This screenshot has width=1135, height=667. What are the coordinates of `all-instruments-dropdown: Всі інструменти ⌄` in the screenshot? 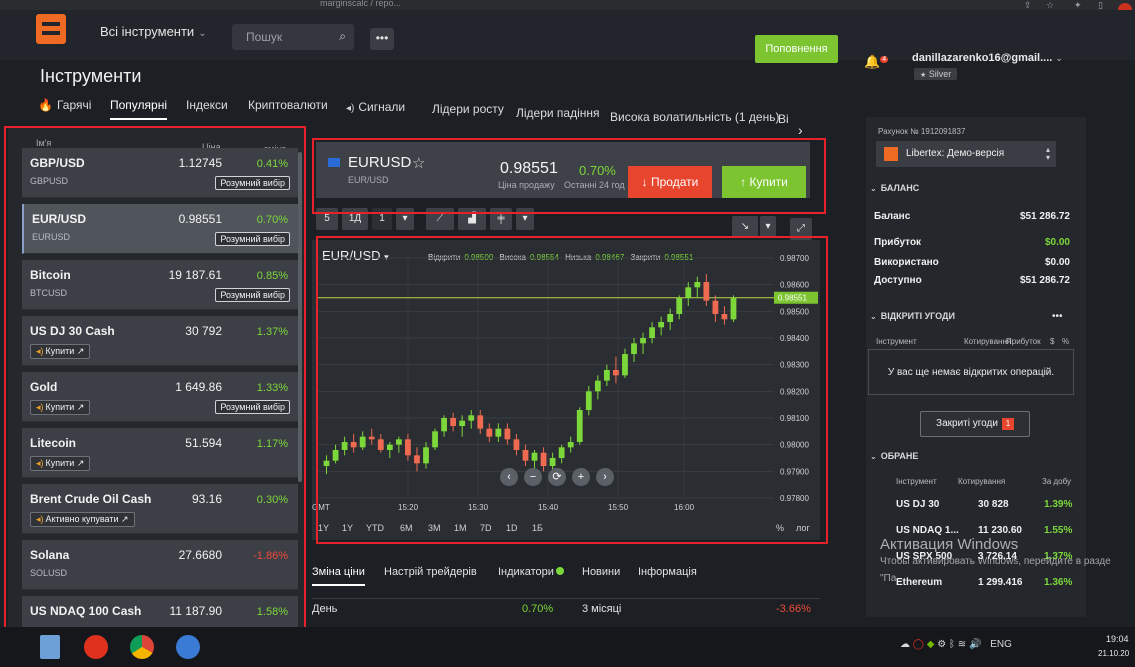 It's located at (153, 31).